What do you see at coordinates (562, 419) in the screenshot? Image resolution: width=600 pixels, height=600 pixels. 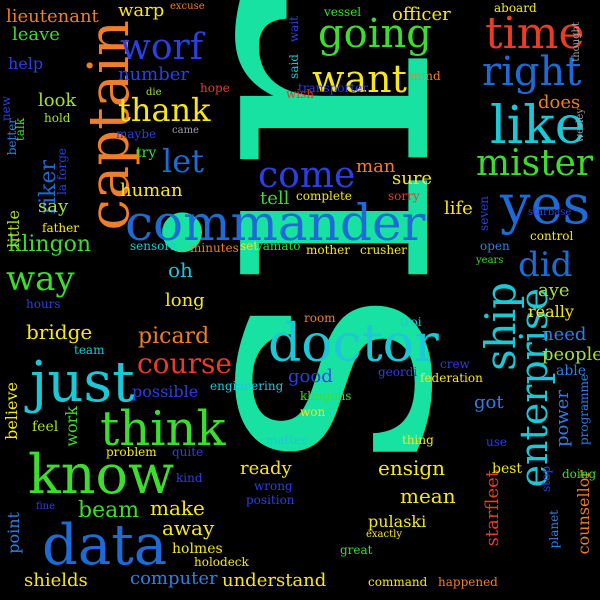 I see `word-power: power` at bounding box center [562, 419].